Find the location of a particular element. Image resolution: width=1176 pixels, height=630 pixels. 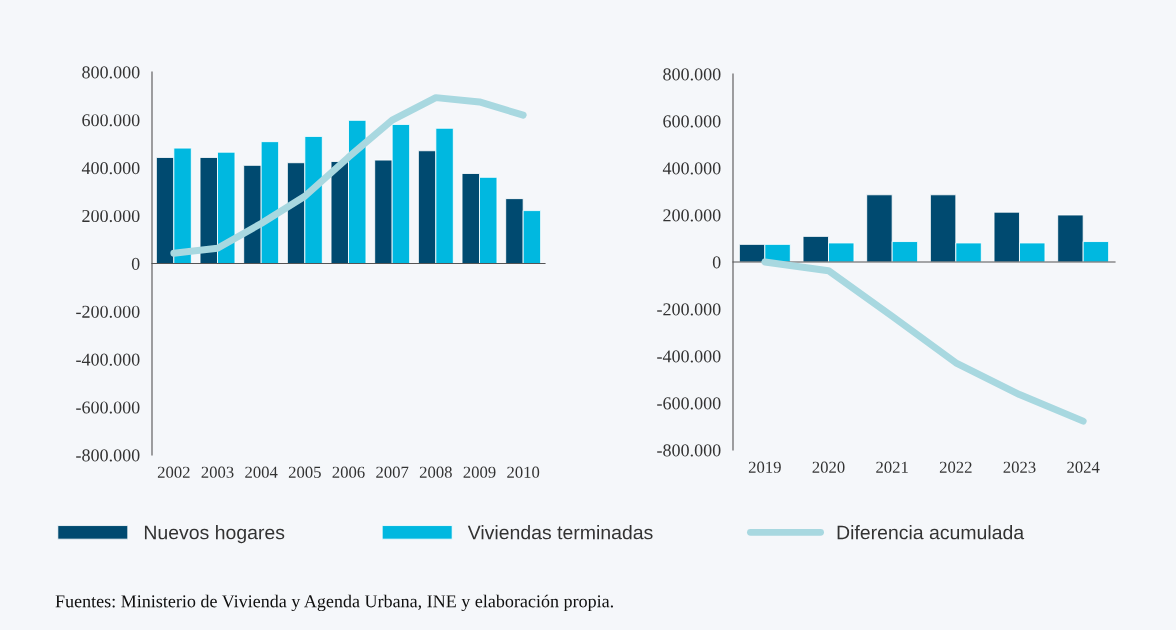

x-tick-label: 2006 is located at coordinates (348, 472).